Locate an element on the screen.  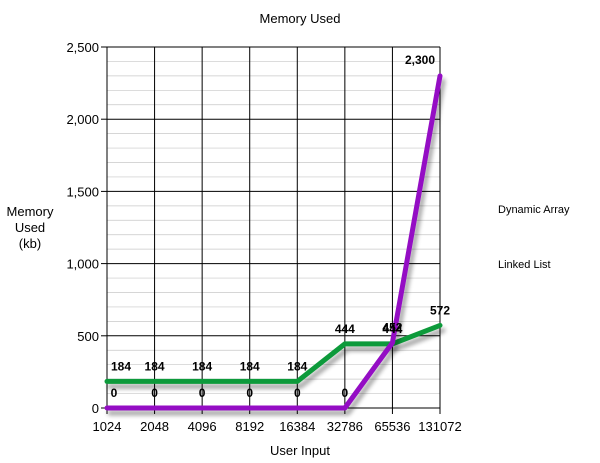
data-label: 572 is located at coordinates (440, 310).